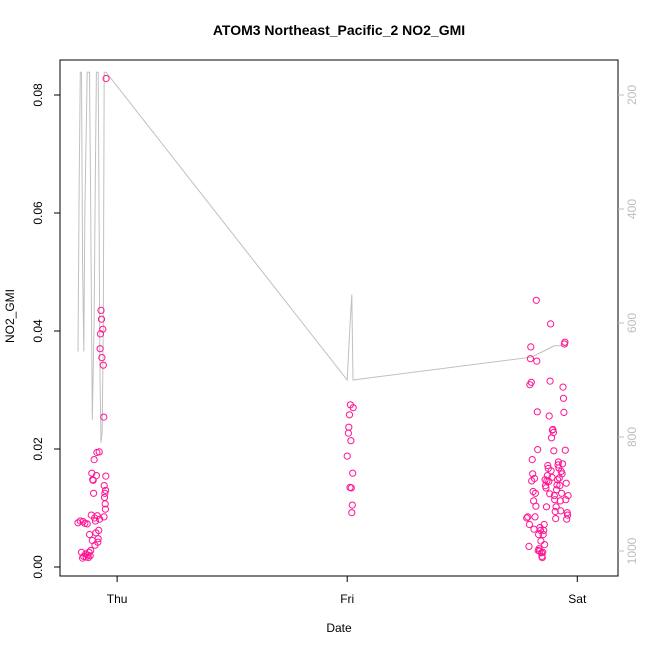  What do you see at coordinates (38, 449) in the screenshot?
I see `y-tick-label: 0.02` at bounding box center [38, 449].